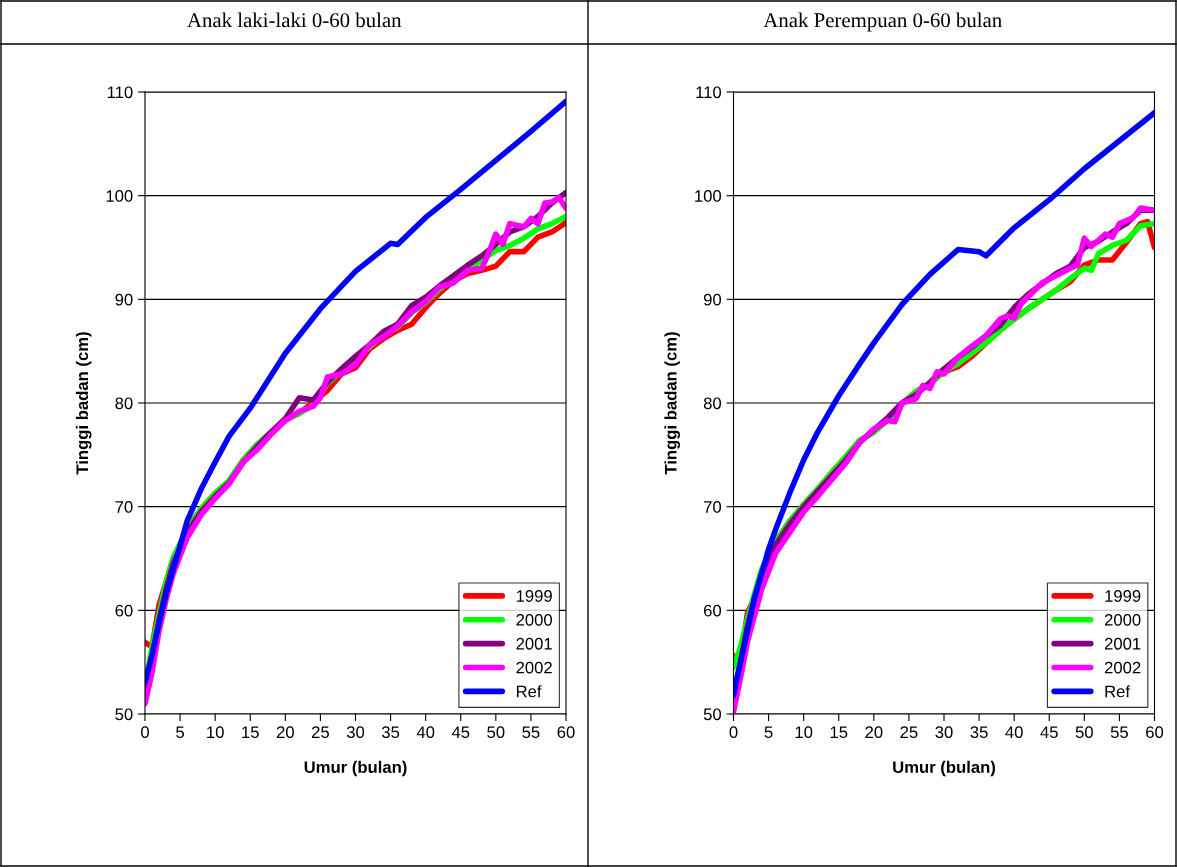 Image resolution: width=1177 pixels, height=867 pixels. I want to click on chart-title: Anak Perempuan 0-60 bulan, so click(882, 22).